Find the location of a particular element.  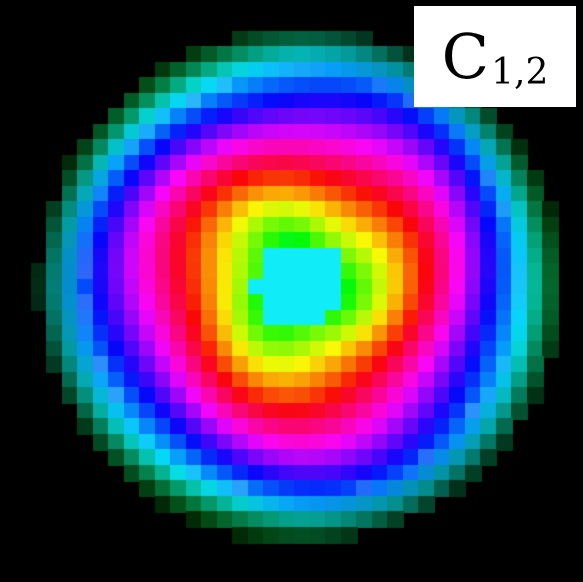

panel-label-subscript: 1,2 is located at coordinates (520, 72).